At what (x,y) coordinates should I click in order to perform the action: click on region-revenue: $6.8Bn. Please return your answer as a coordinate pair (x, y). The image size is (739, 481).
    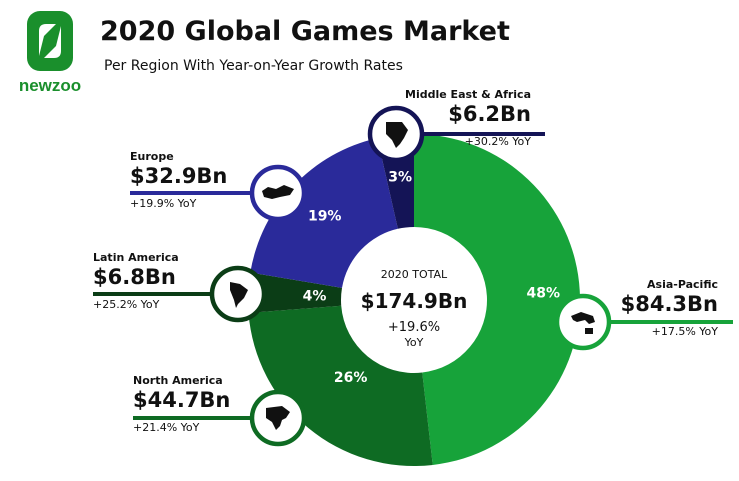
    Looking at the image, I should click on (134, 277).